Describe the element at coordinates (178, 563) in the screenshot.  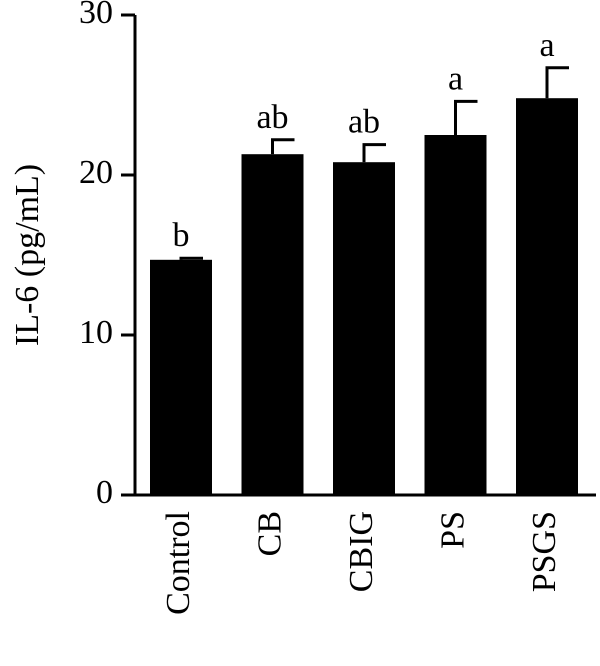
I see `x-tick-label: Control` at that location.